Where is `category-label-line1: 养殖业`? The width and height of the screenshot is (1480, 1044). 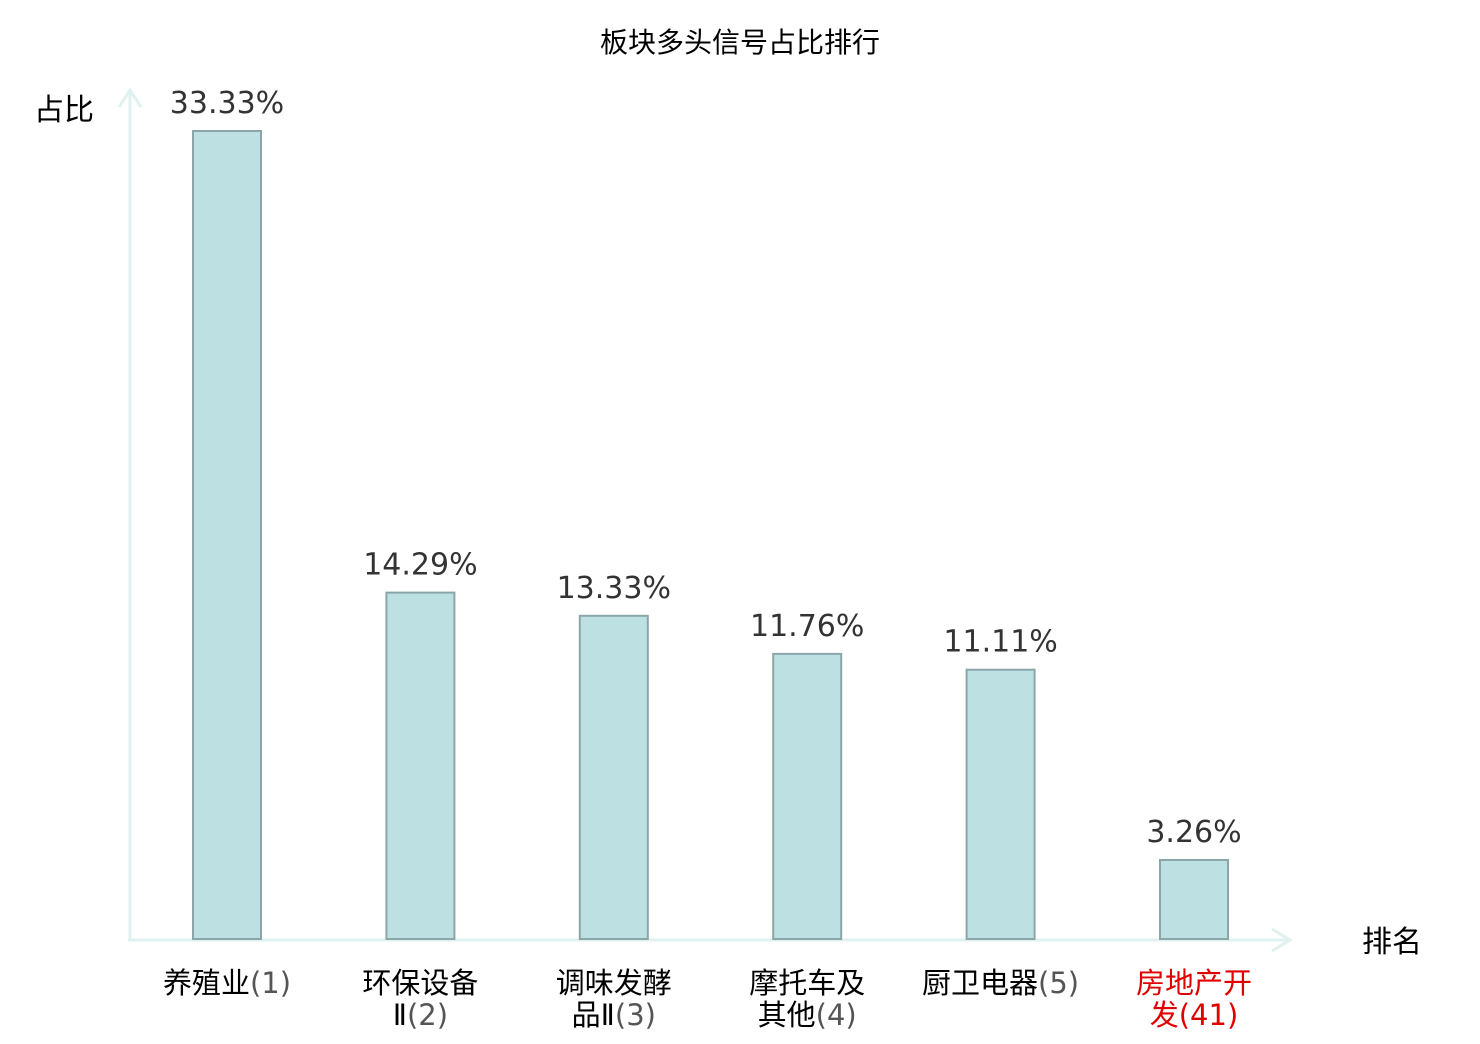 category-label-line1: 养殖业 is located at coordinates (206, 983).